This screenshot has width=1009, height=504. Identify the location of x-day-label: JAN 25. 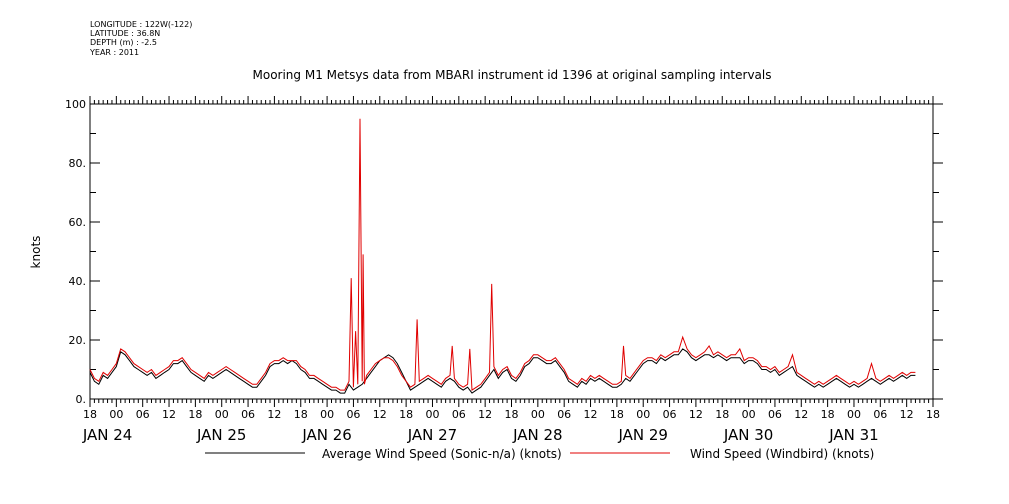
(221, 435).